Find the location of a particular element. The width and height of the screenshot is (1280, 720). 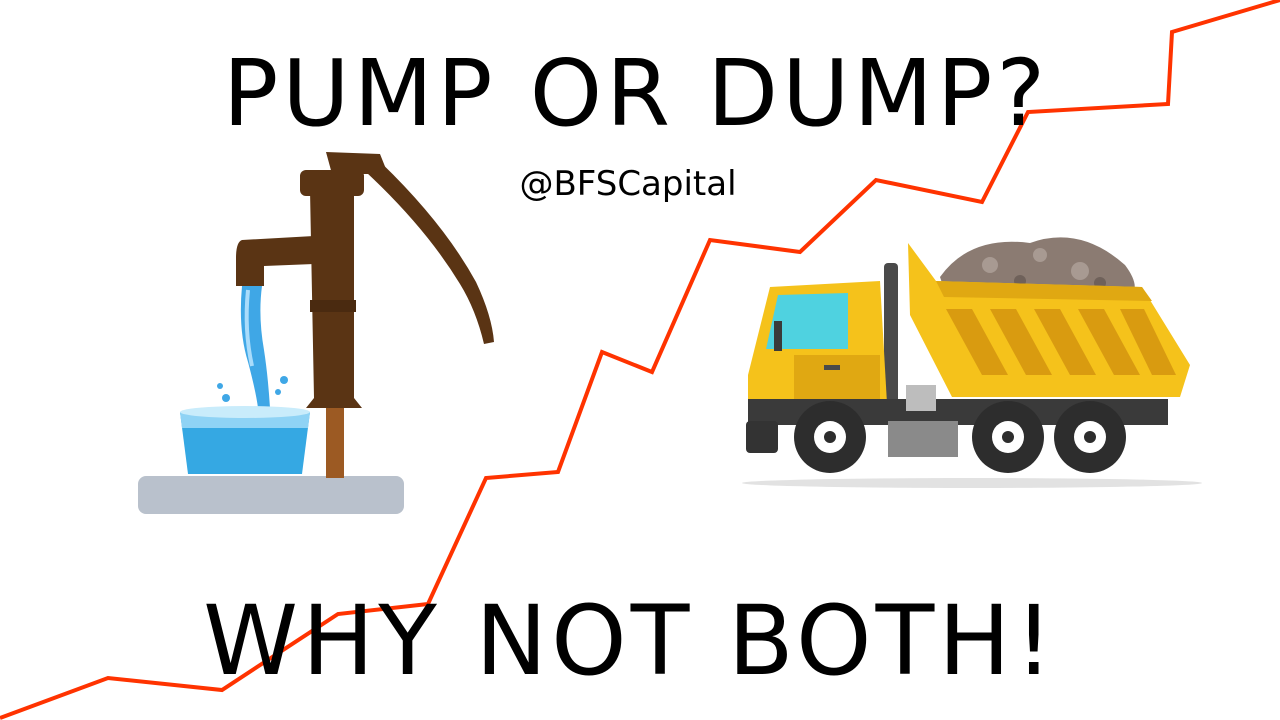

water-pump-icon is located at coordinates (316, 333).